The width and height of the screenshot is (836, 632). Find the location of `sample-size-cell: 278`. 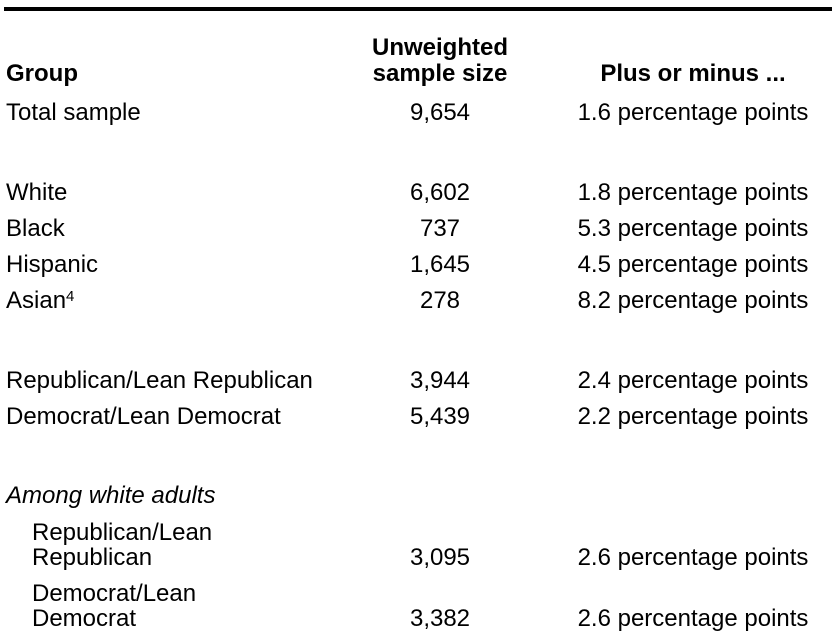

sample-size-cell: 278 is located at coordinates (440, 300).